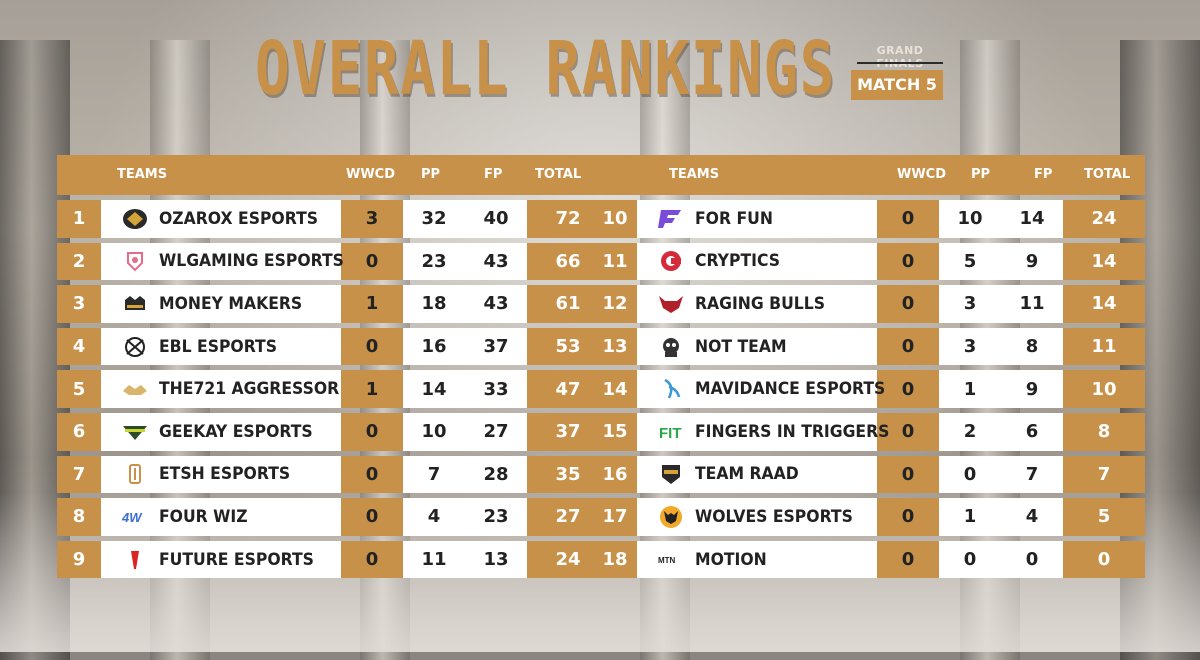 This screenshot has width=1200, height=660. What do you see at coordinates (671, 560) in the screenshot?
I see `motion-logo: MTN` at bounding box center [671, 560].